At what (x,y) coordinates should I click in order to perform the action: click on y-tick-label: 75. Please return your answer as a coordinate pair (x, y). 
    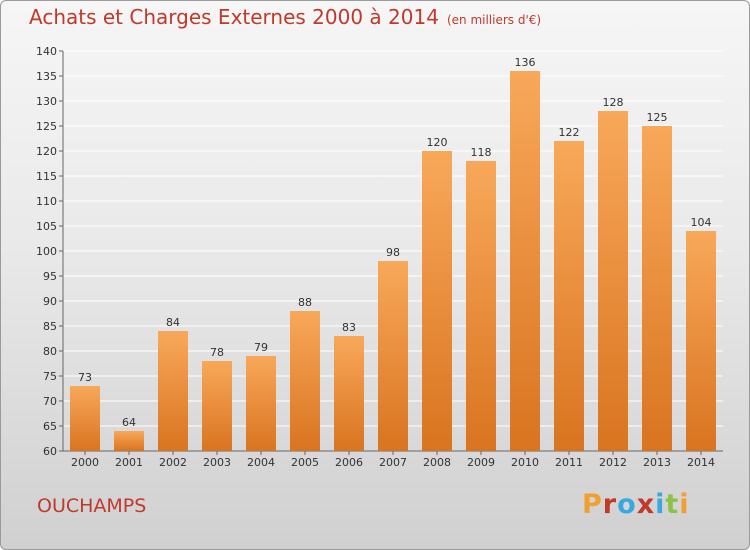
    Looking at the image, I should click on (50, 376).